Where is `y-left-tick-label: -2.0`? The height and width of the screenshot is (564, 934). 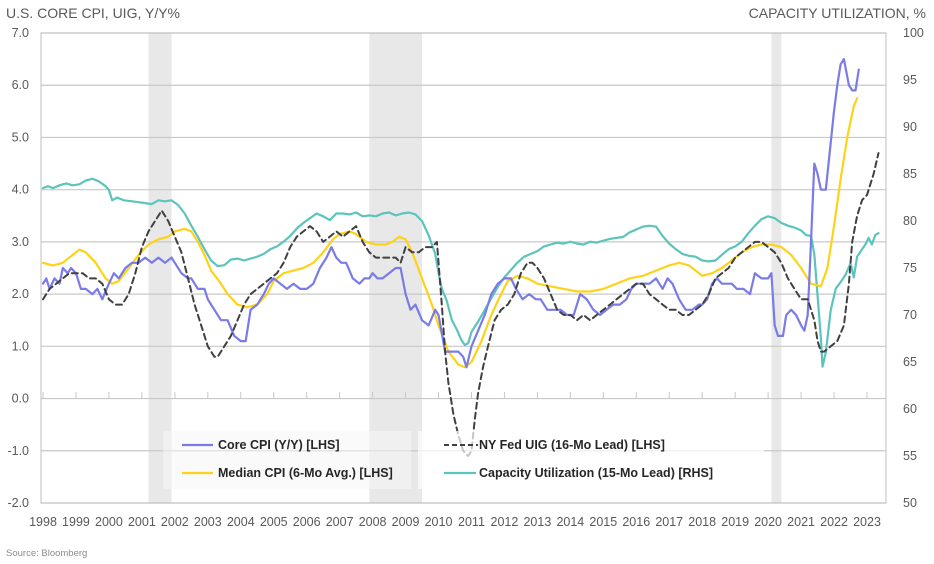 y-left-tick-label: -2.0 is located at coordinates (18, 503).